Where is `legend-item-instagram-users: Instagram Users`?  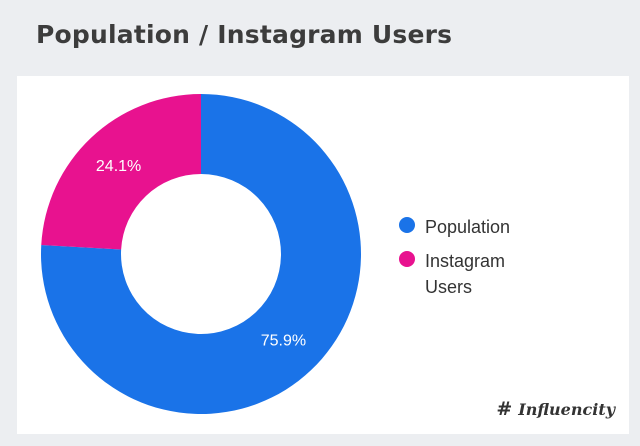
legend-item-instagram-users: Instagram Users is located at coordinates (472, 274).